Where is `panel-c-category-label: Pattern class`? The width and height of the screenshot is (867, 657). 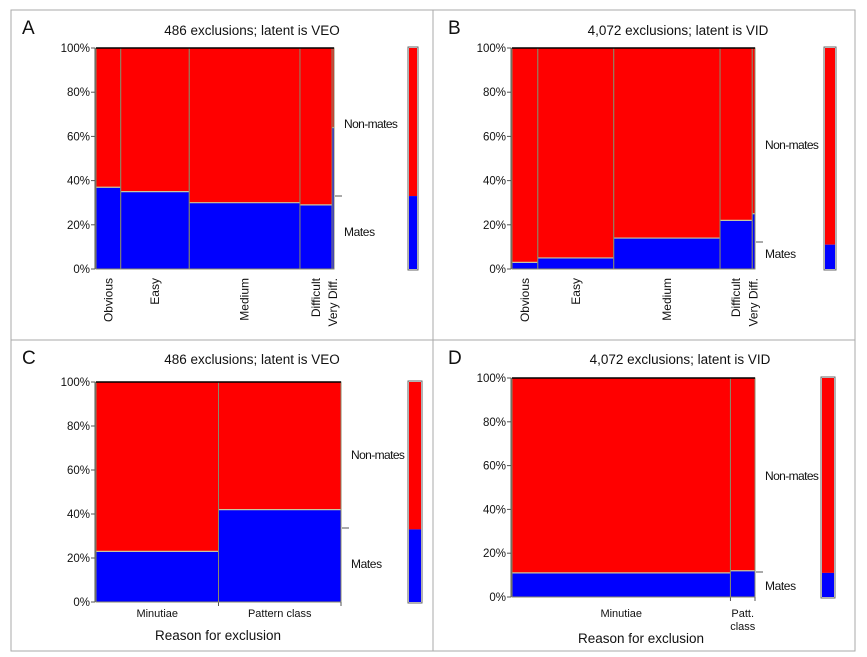
panel-c-category-label: Pattern class is located at coordinates (280, 614).